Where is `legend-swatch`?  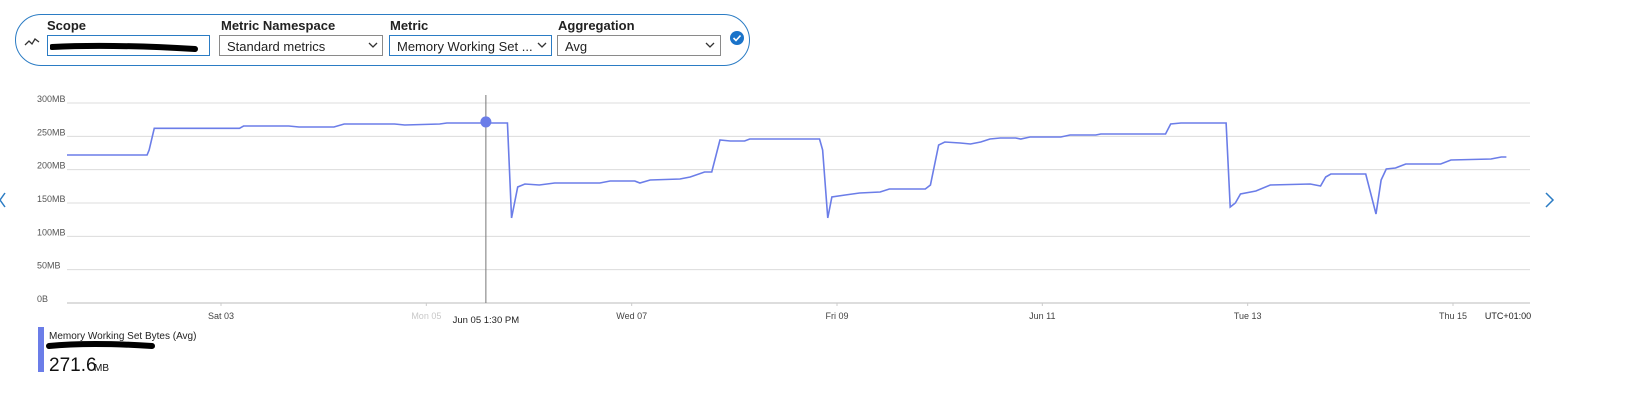
legend-swatch is located at coordinates (41, 349).